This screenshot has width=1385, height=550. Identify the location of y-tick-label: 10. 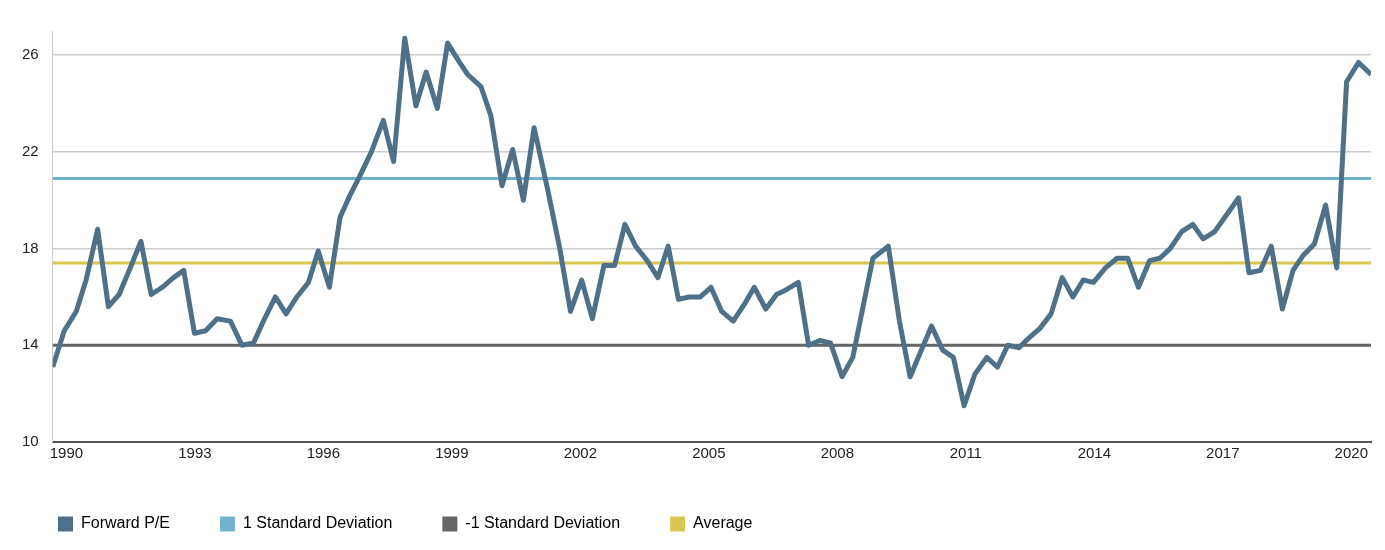
(30, 441).